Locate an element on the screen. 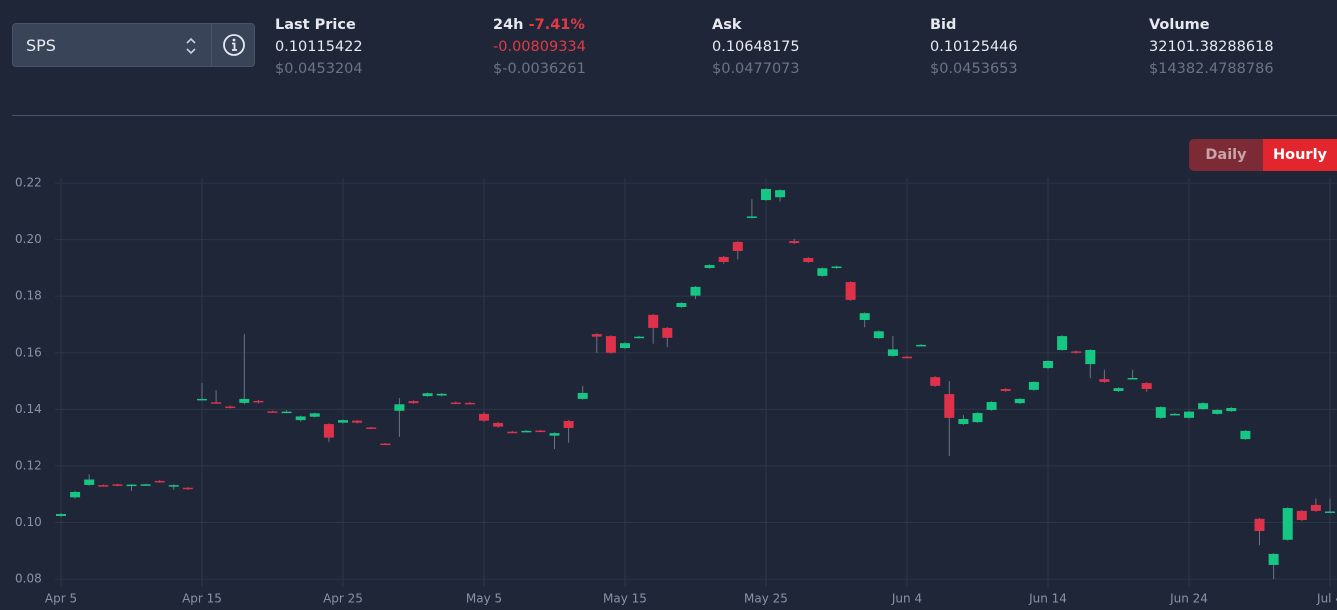 Image resolution: width=1337 pixels, height=610 pixels. stat-label-text: Ask is located at coordinates (727, 25).